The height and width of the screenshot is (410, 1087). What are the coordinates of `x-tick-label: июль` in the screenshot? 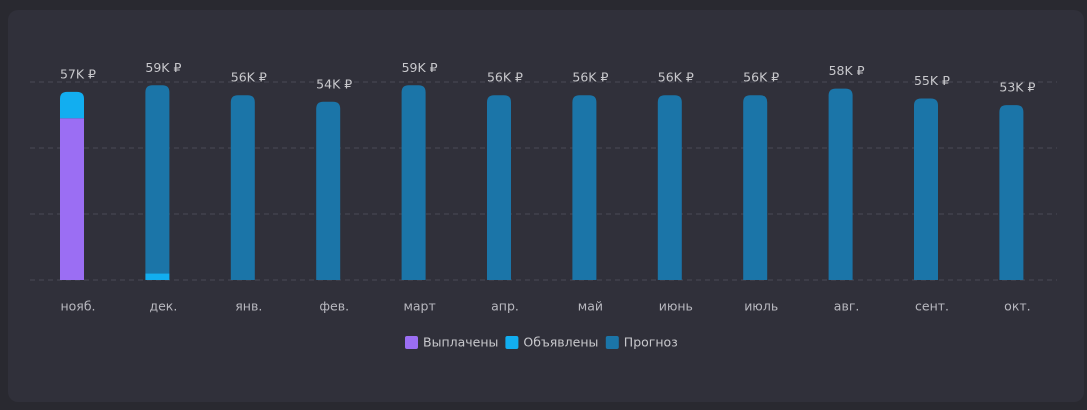 It's located at (761, 306).